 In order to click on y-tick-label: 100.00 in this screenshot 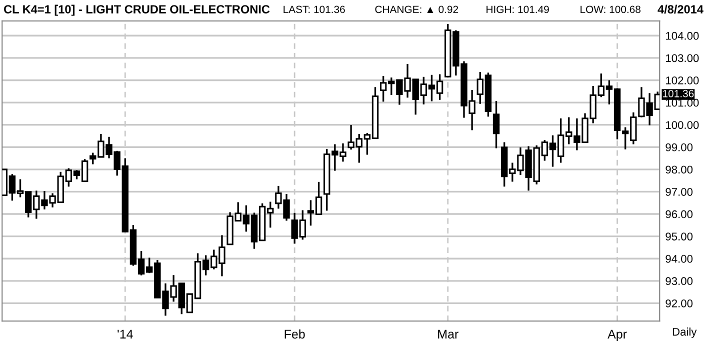, I will do `click(682, 125)`.